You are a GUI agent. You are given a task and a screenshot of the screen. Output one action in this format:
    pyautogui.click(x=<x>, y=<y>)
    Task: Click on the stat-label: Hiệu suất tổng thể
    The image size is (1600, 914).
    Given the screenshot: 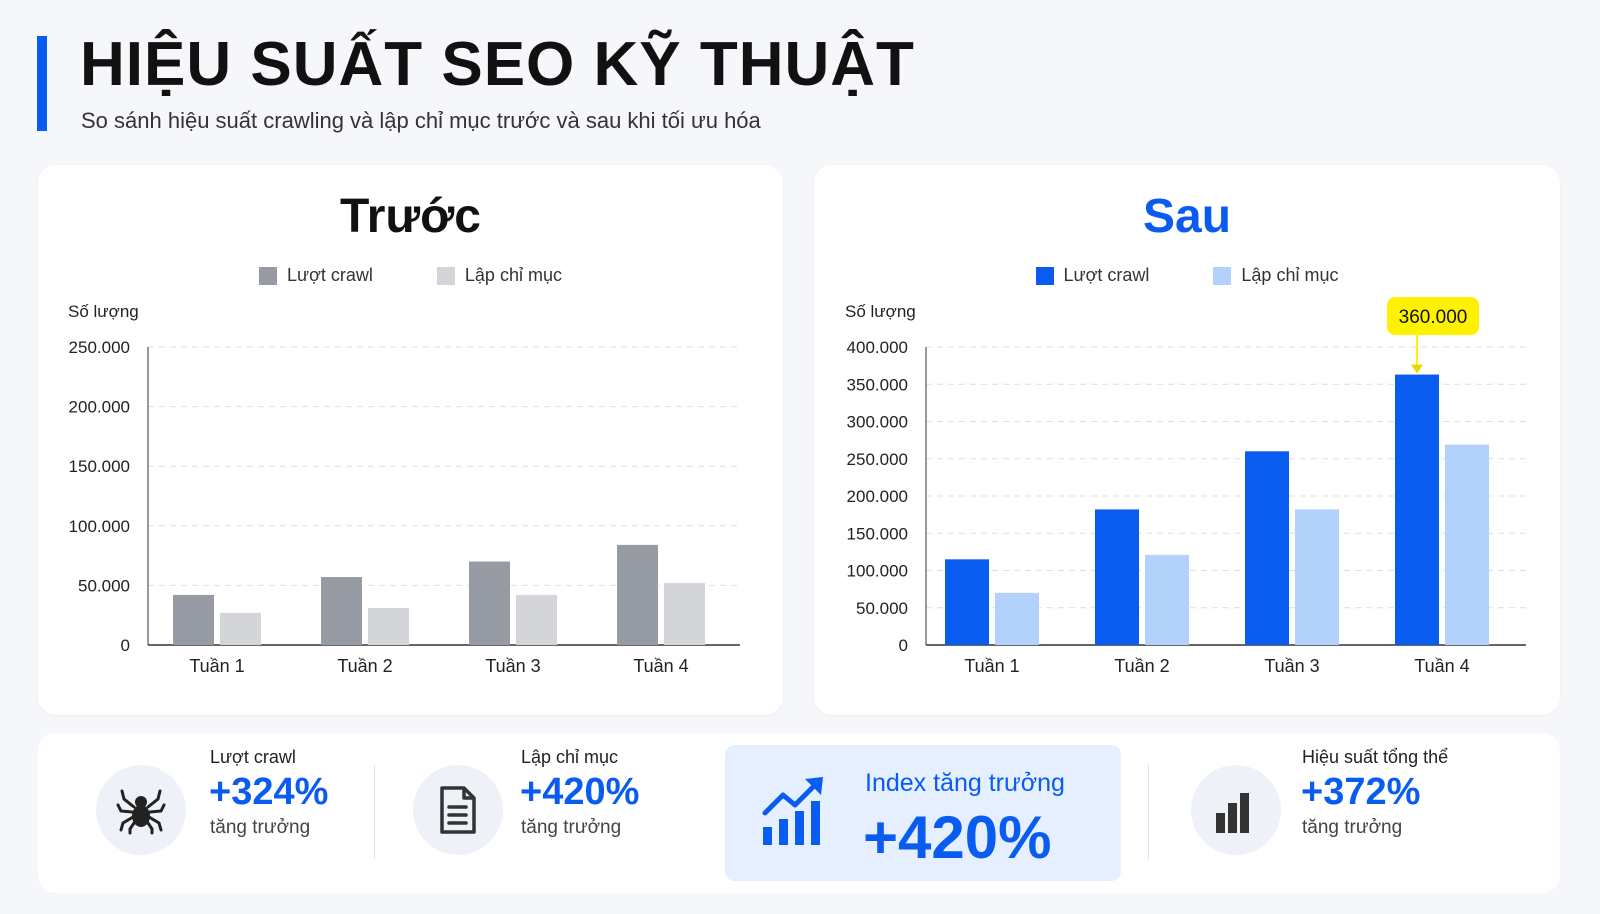 What is the action you would take?
    pyautogui.click(x=1375, y=757)
    